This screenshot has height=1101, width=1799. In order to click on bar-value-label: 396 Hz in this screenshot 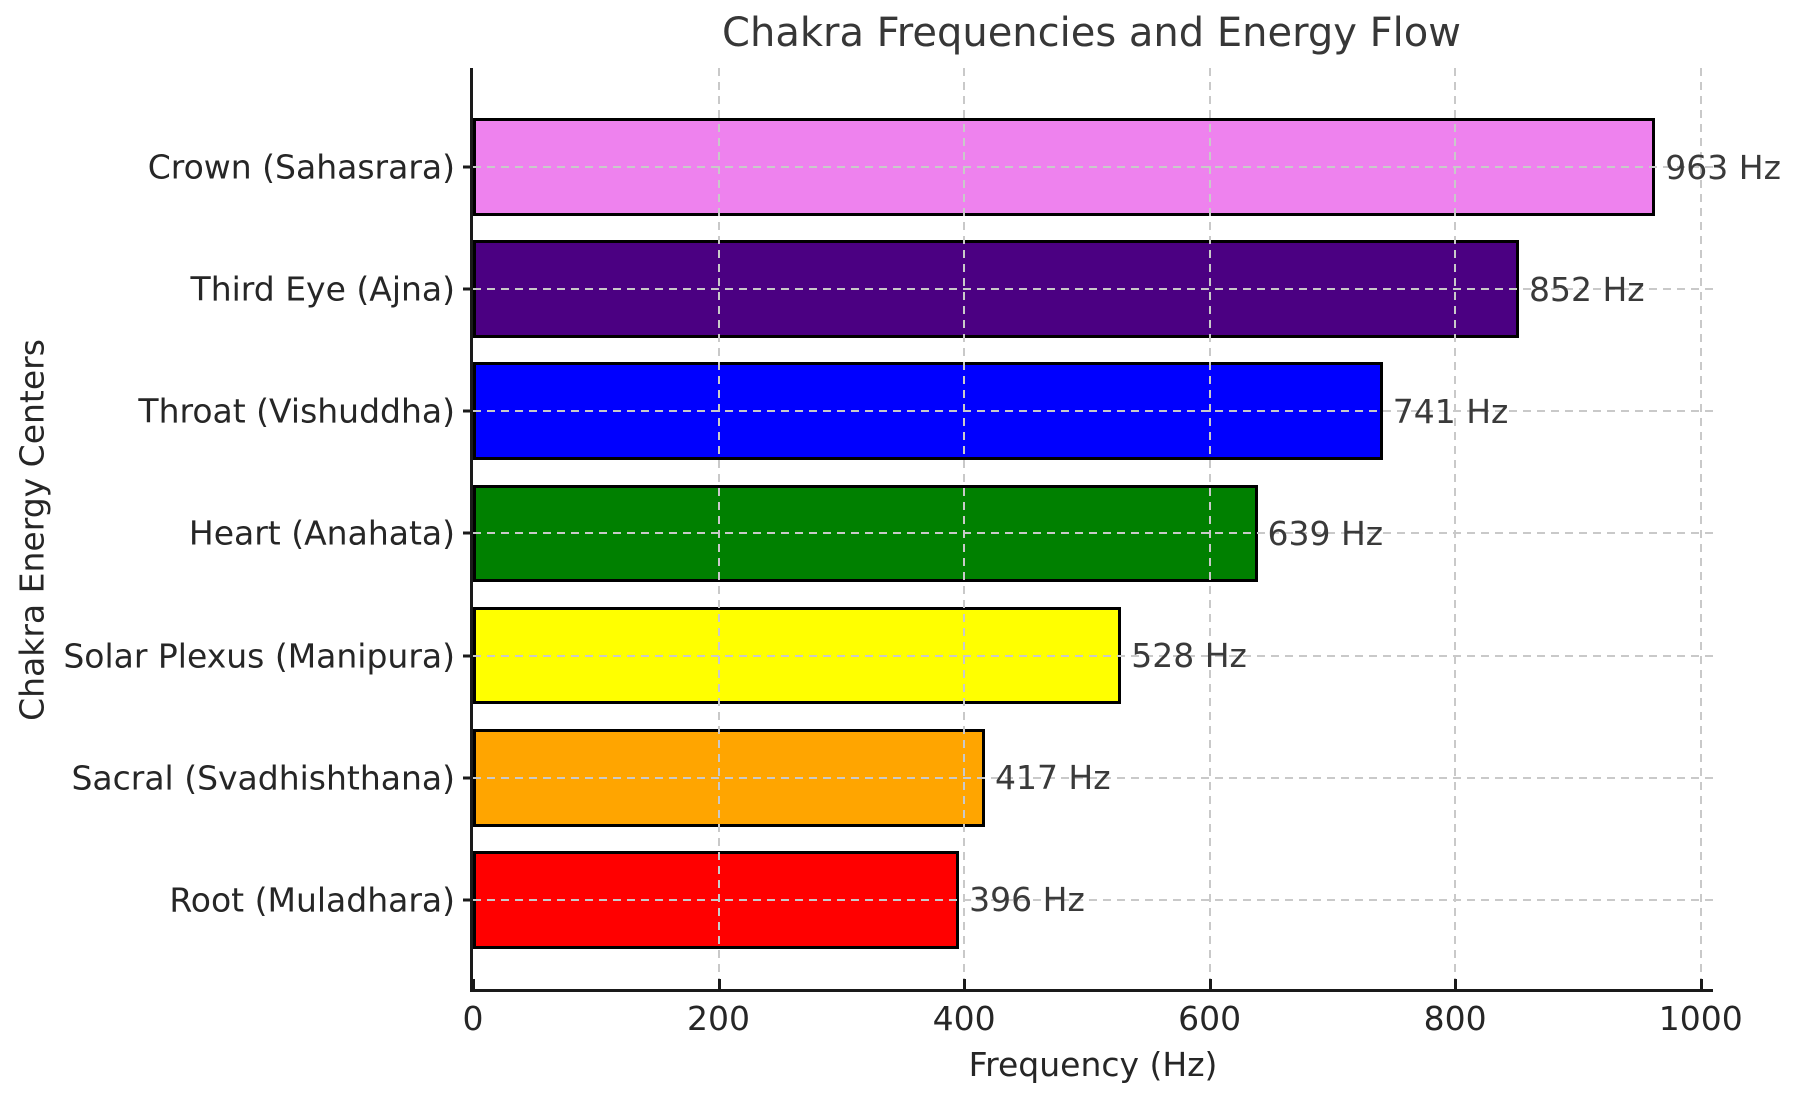, I will do `click(1027, 900)`.